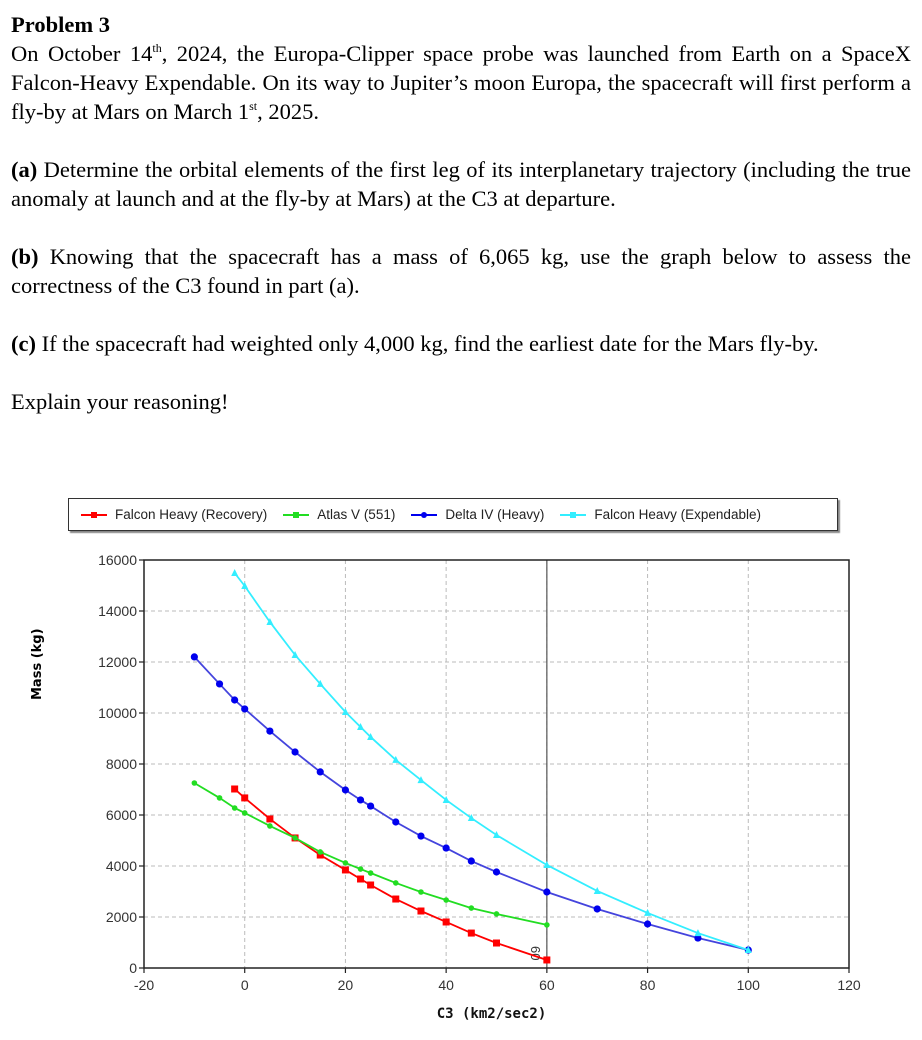  Describe the element at coordinates (253, 106) in the screenshot. I see `intro-sup-2: st` at that location.